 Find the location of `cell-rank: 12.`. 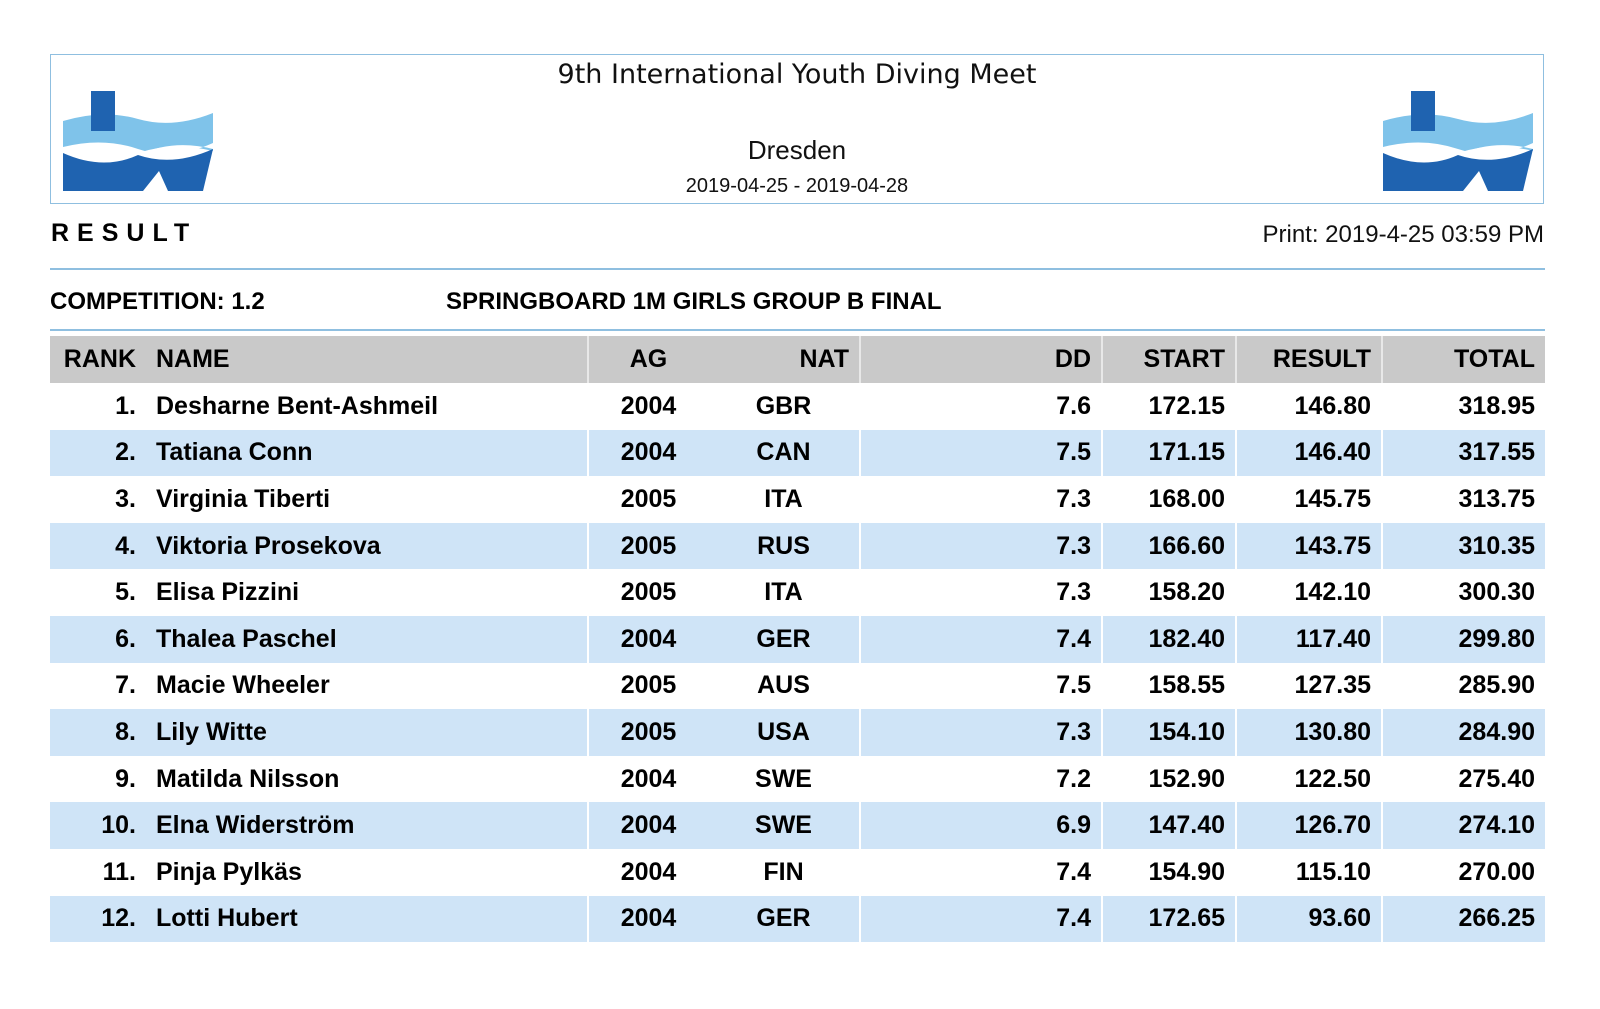

cell-rank: 12. is located at coordinates (98, 919).